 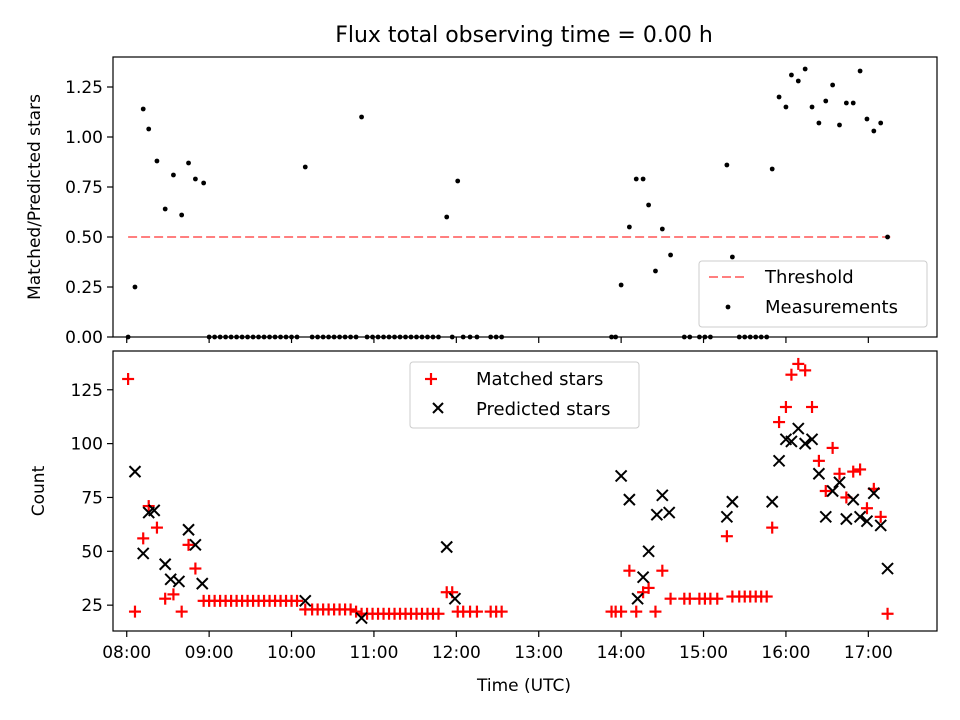 What do you see at coordinates (126, 653) in the screenshot?
I see `xtick-label: 08:00` at bounding box center [126, 653].